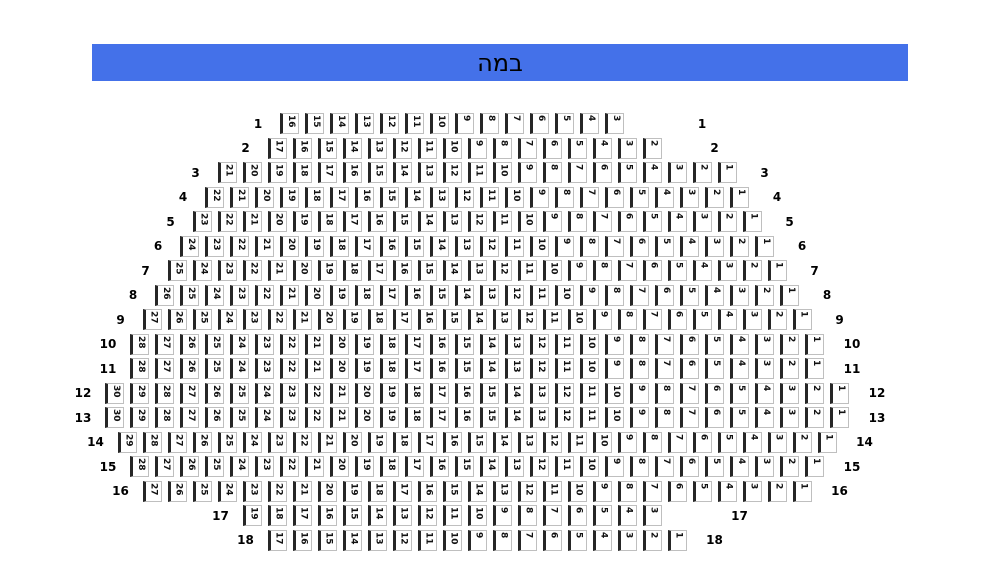 This screenshot has width=1000, height=580. I want to click on seat-15-28: 28, so click(139, 466).